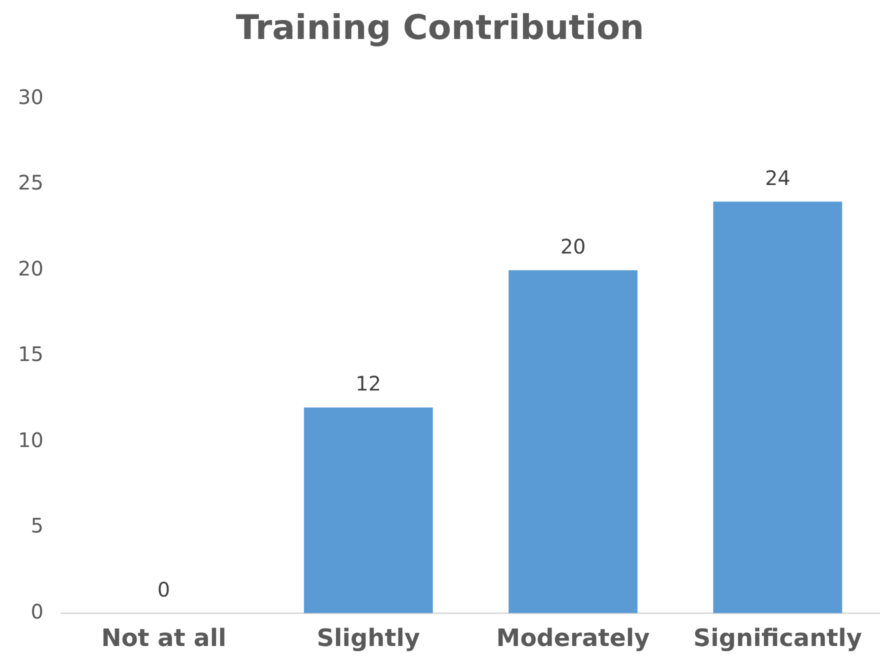 This screenshot has width=880, height=666. I want to click on y-tick-label: 30, so click(31, 97).